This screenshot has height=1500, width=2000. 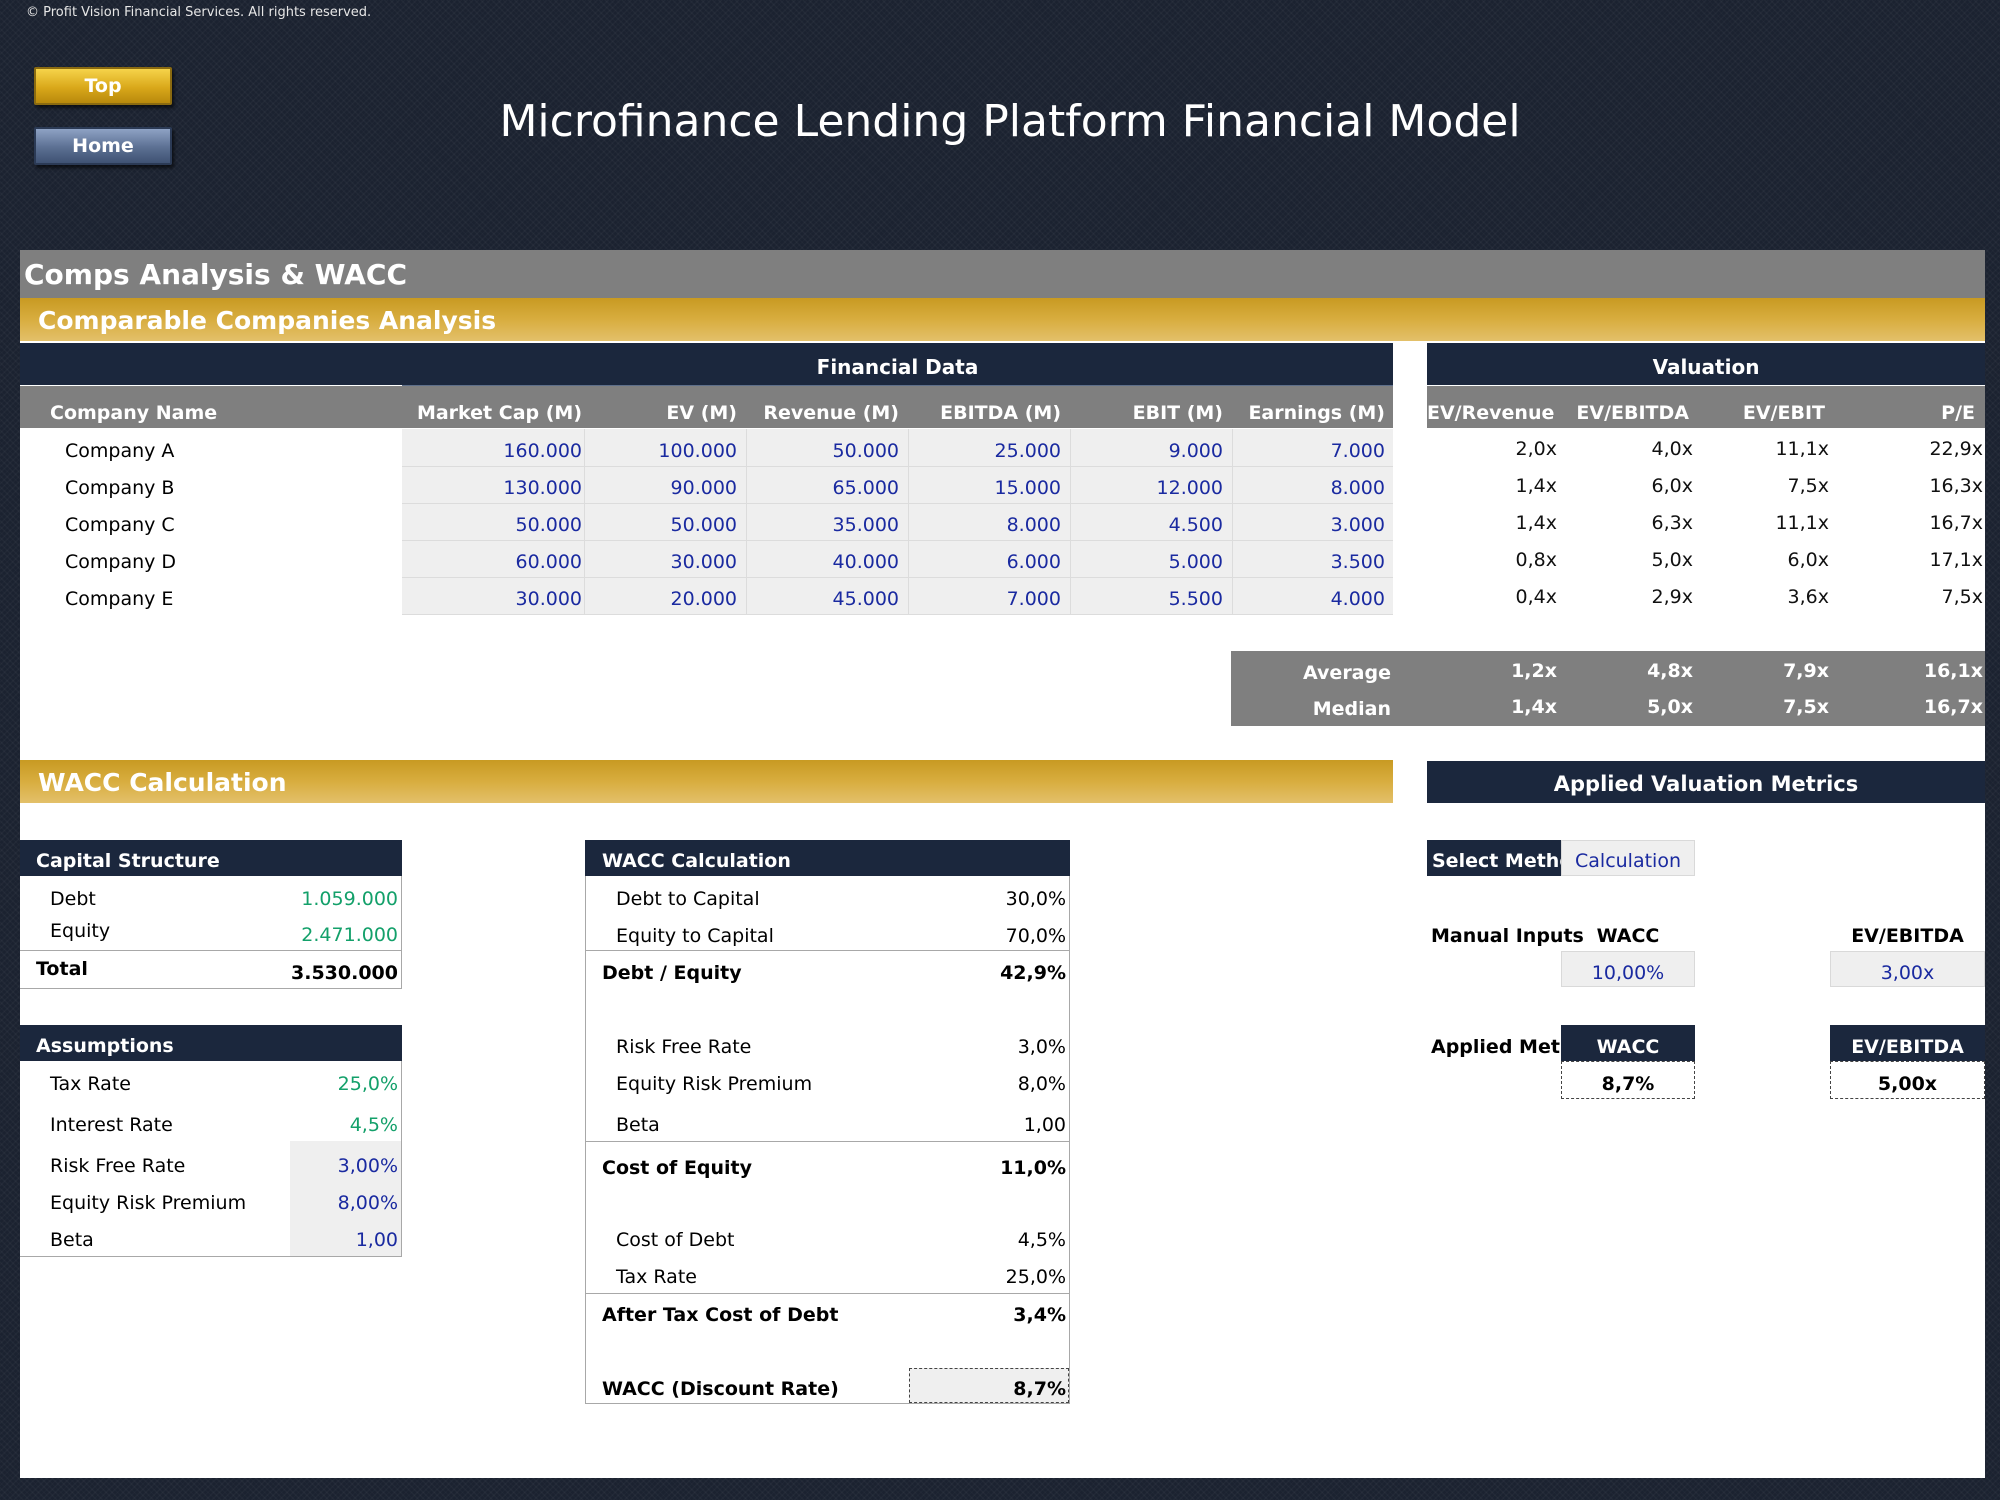 I want to click on applied-ev-ebitda-header-cell, so click(x=1907, y=1043).